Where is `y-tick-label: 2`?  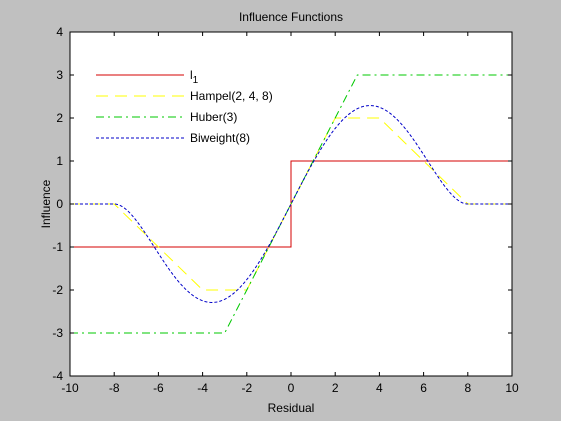 y-tick-label: 2 is located at coordinates (59, 118).